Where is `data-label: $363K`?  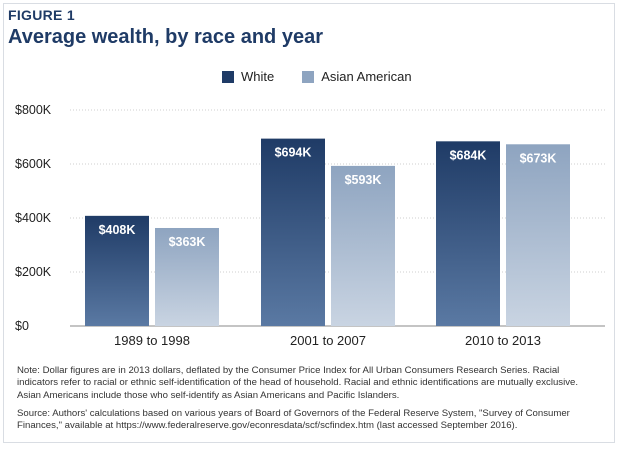 data-label: $363K is located at coordinates (187, 242).